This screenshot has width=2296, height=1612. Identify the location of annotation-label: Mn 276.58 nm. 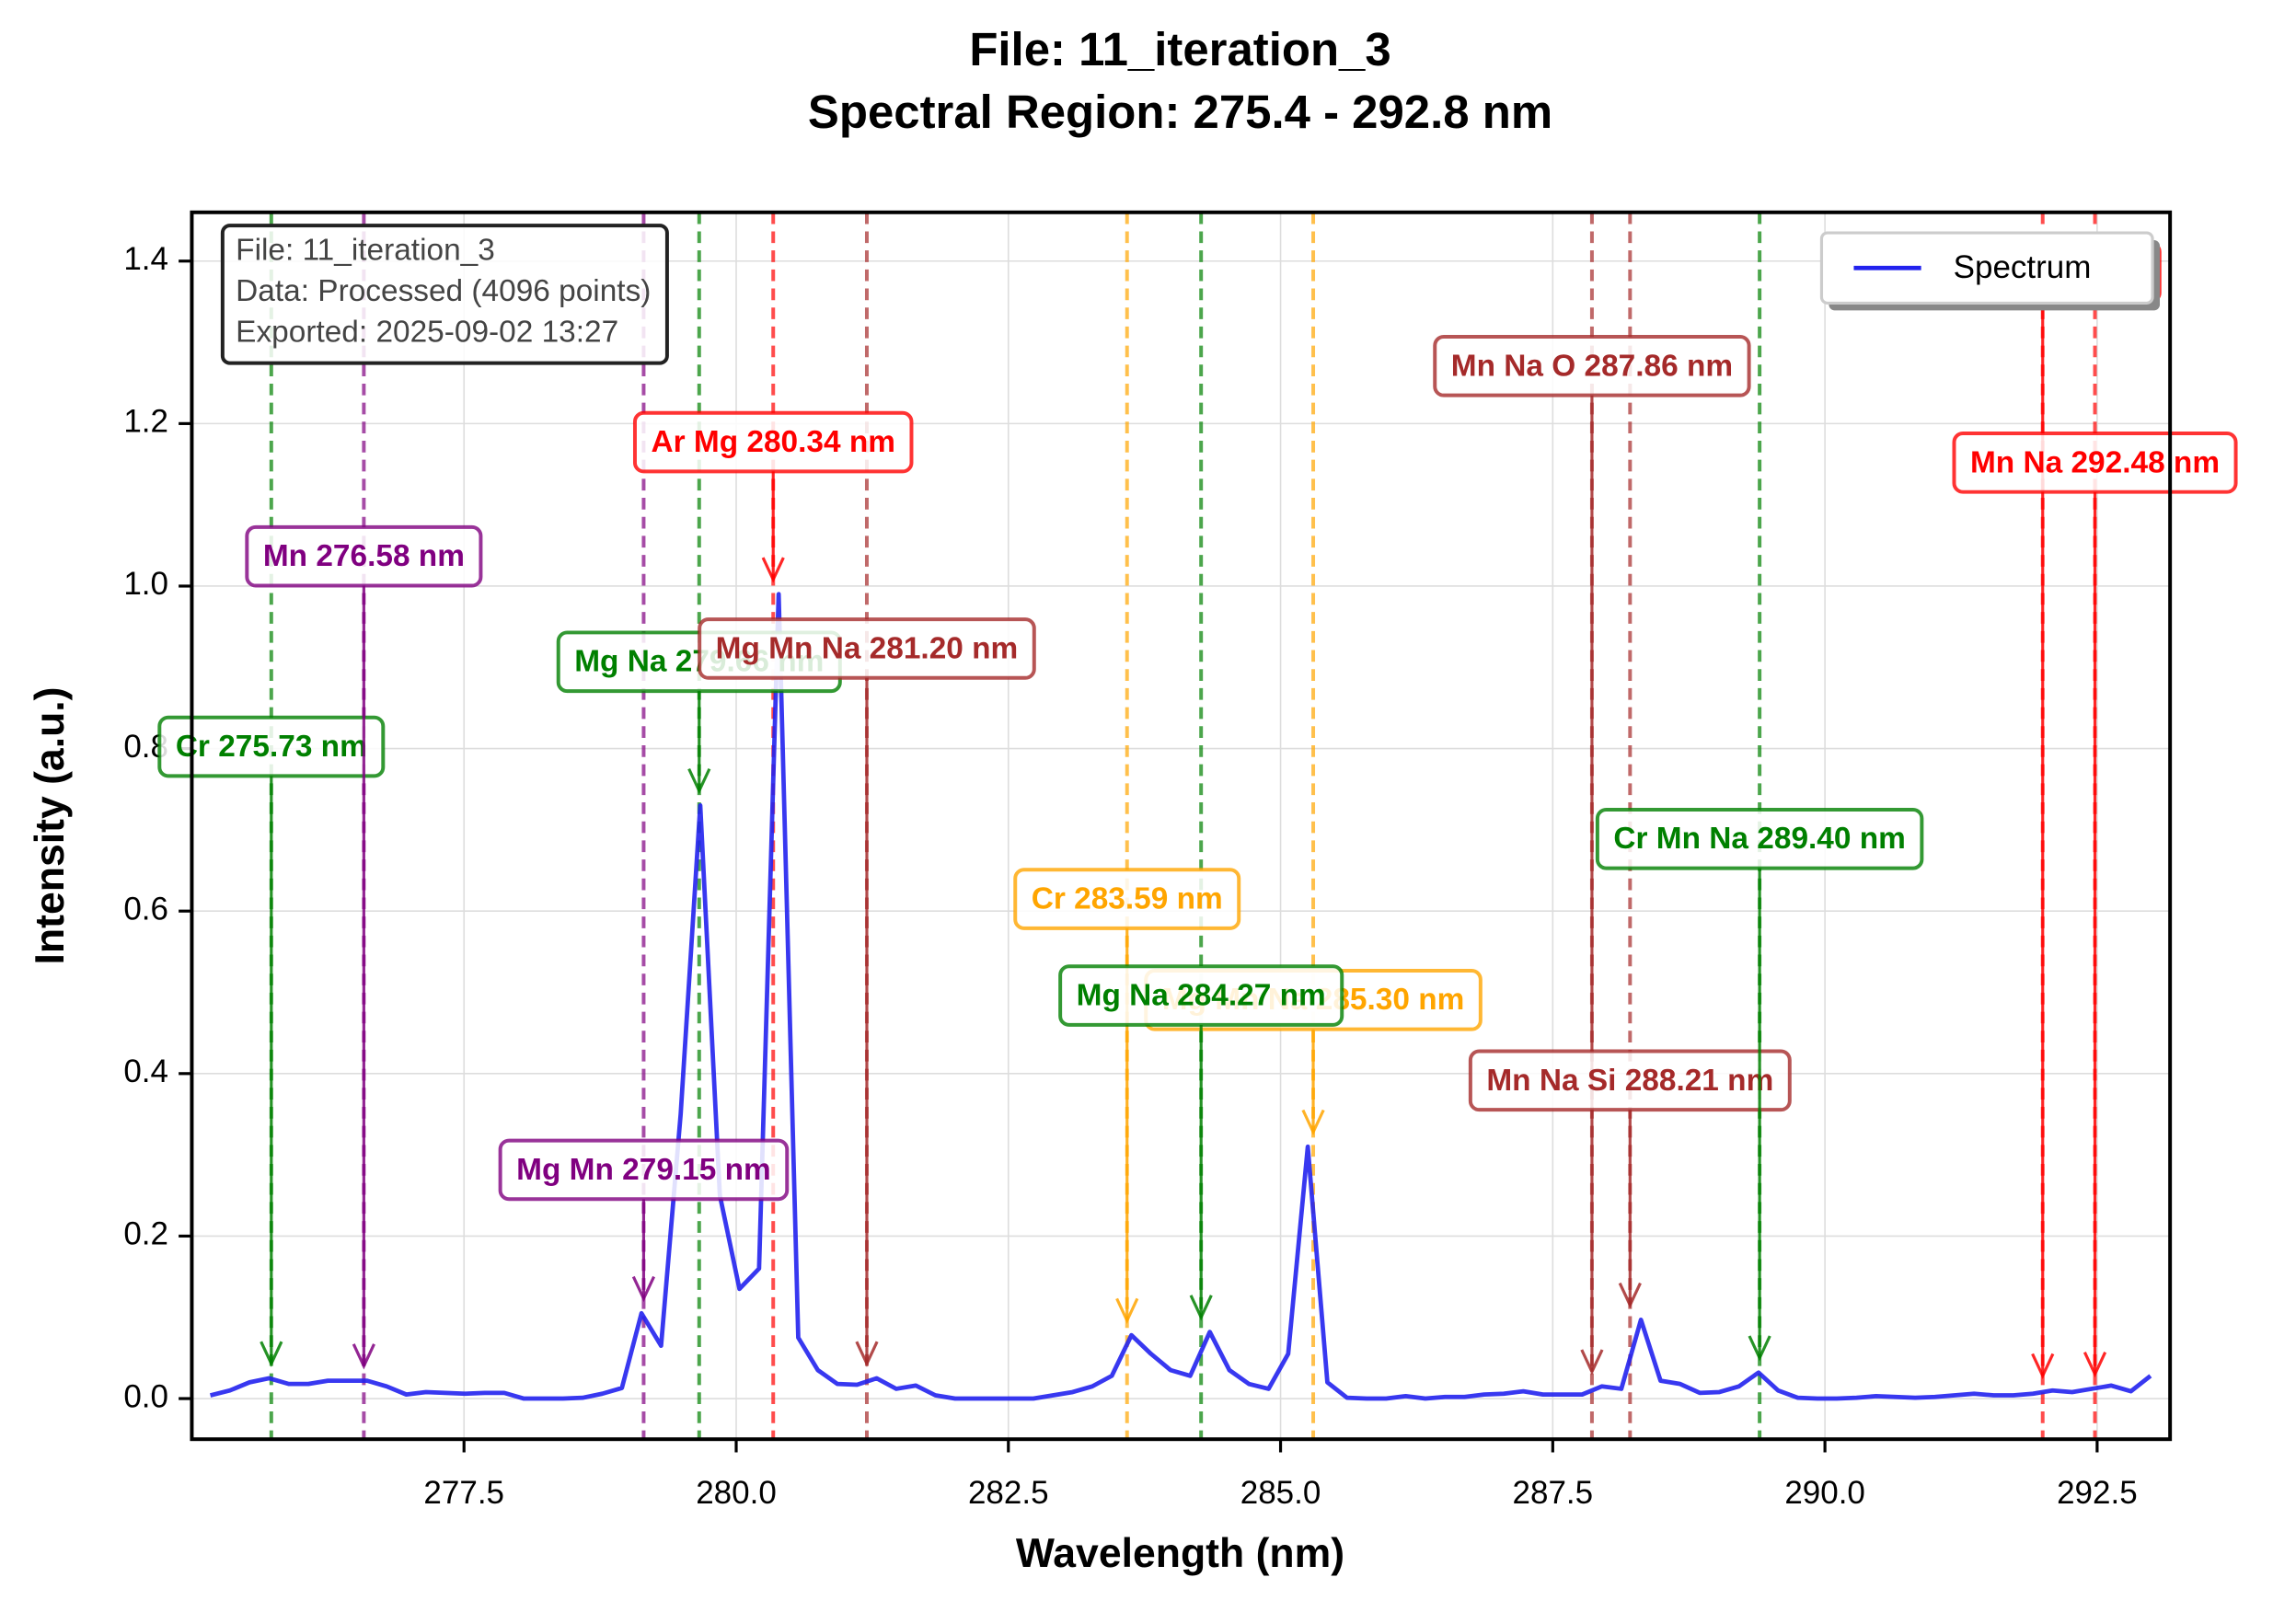
(364, 556).